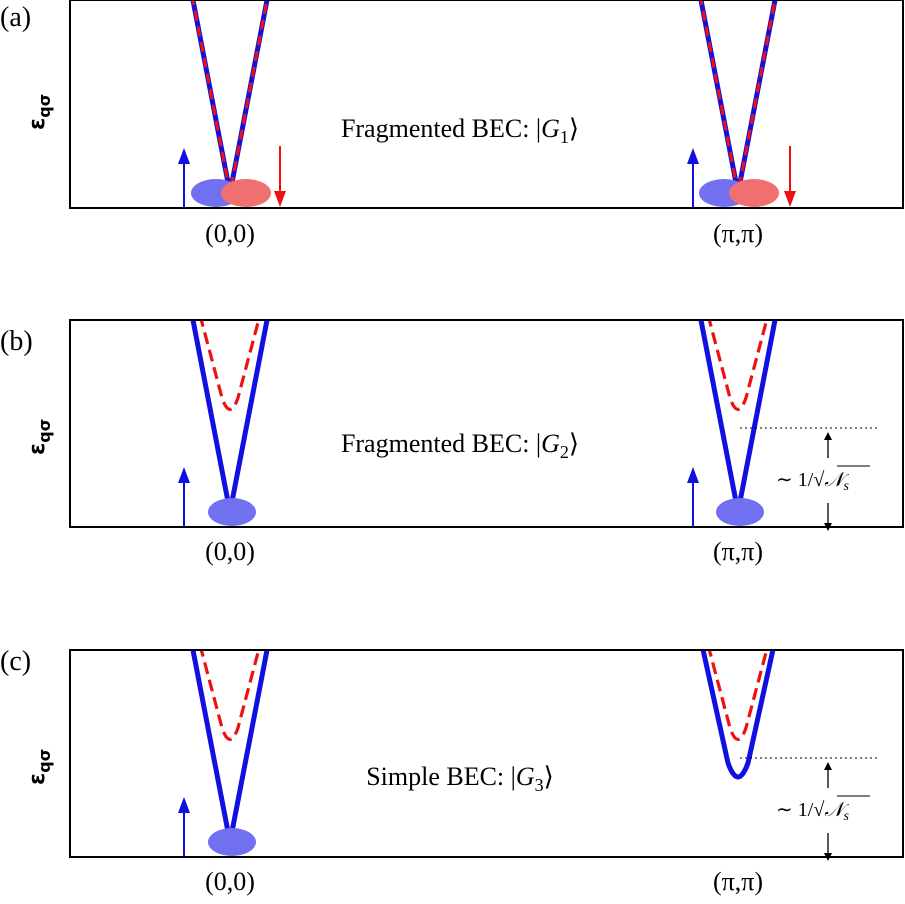 The height and width of the screenshot is (904, 905). I want to click on state-label: Simple BEC: |G3⟩, so click(460, 778).